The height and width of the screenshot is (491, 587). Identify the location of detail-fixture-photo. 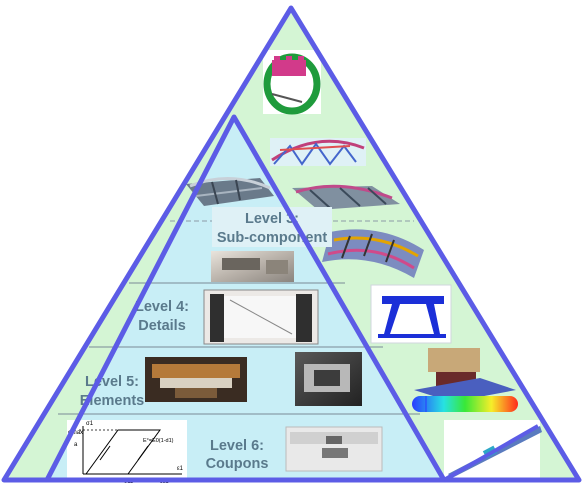
(252, 266).